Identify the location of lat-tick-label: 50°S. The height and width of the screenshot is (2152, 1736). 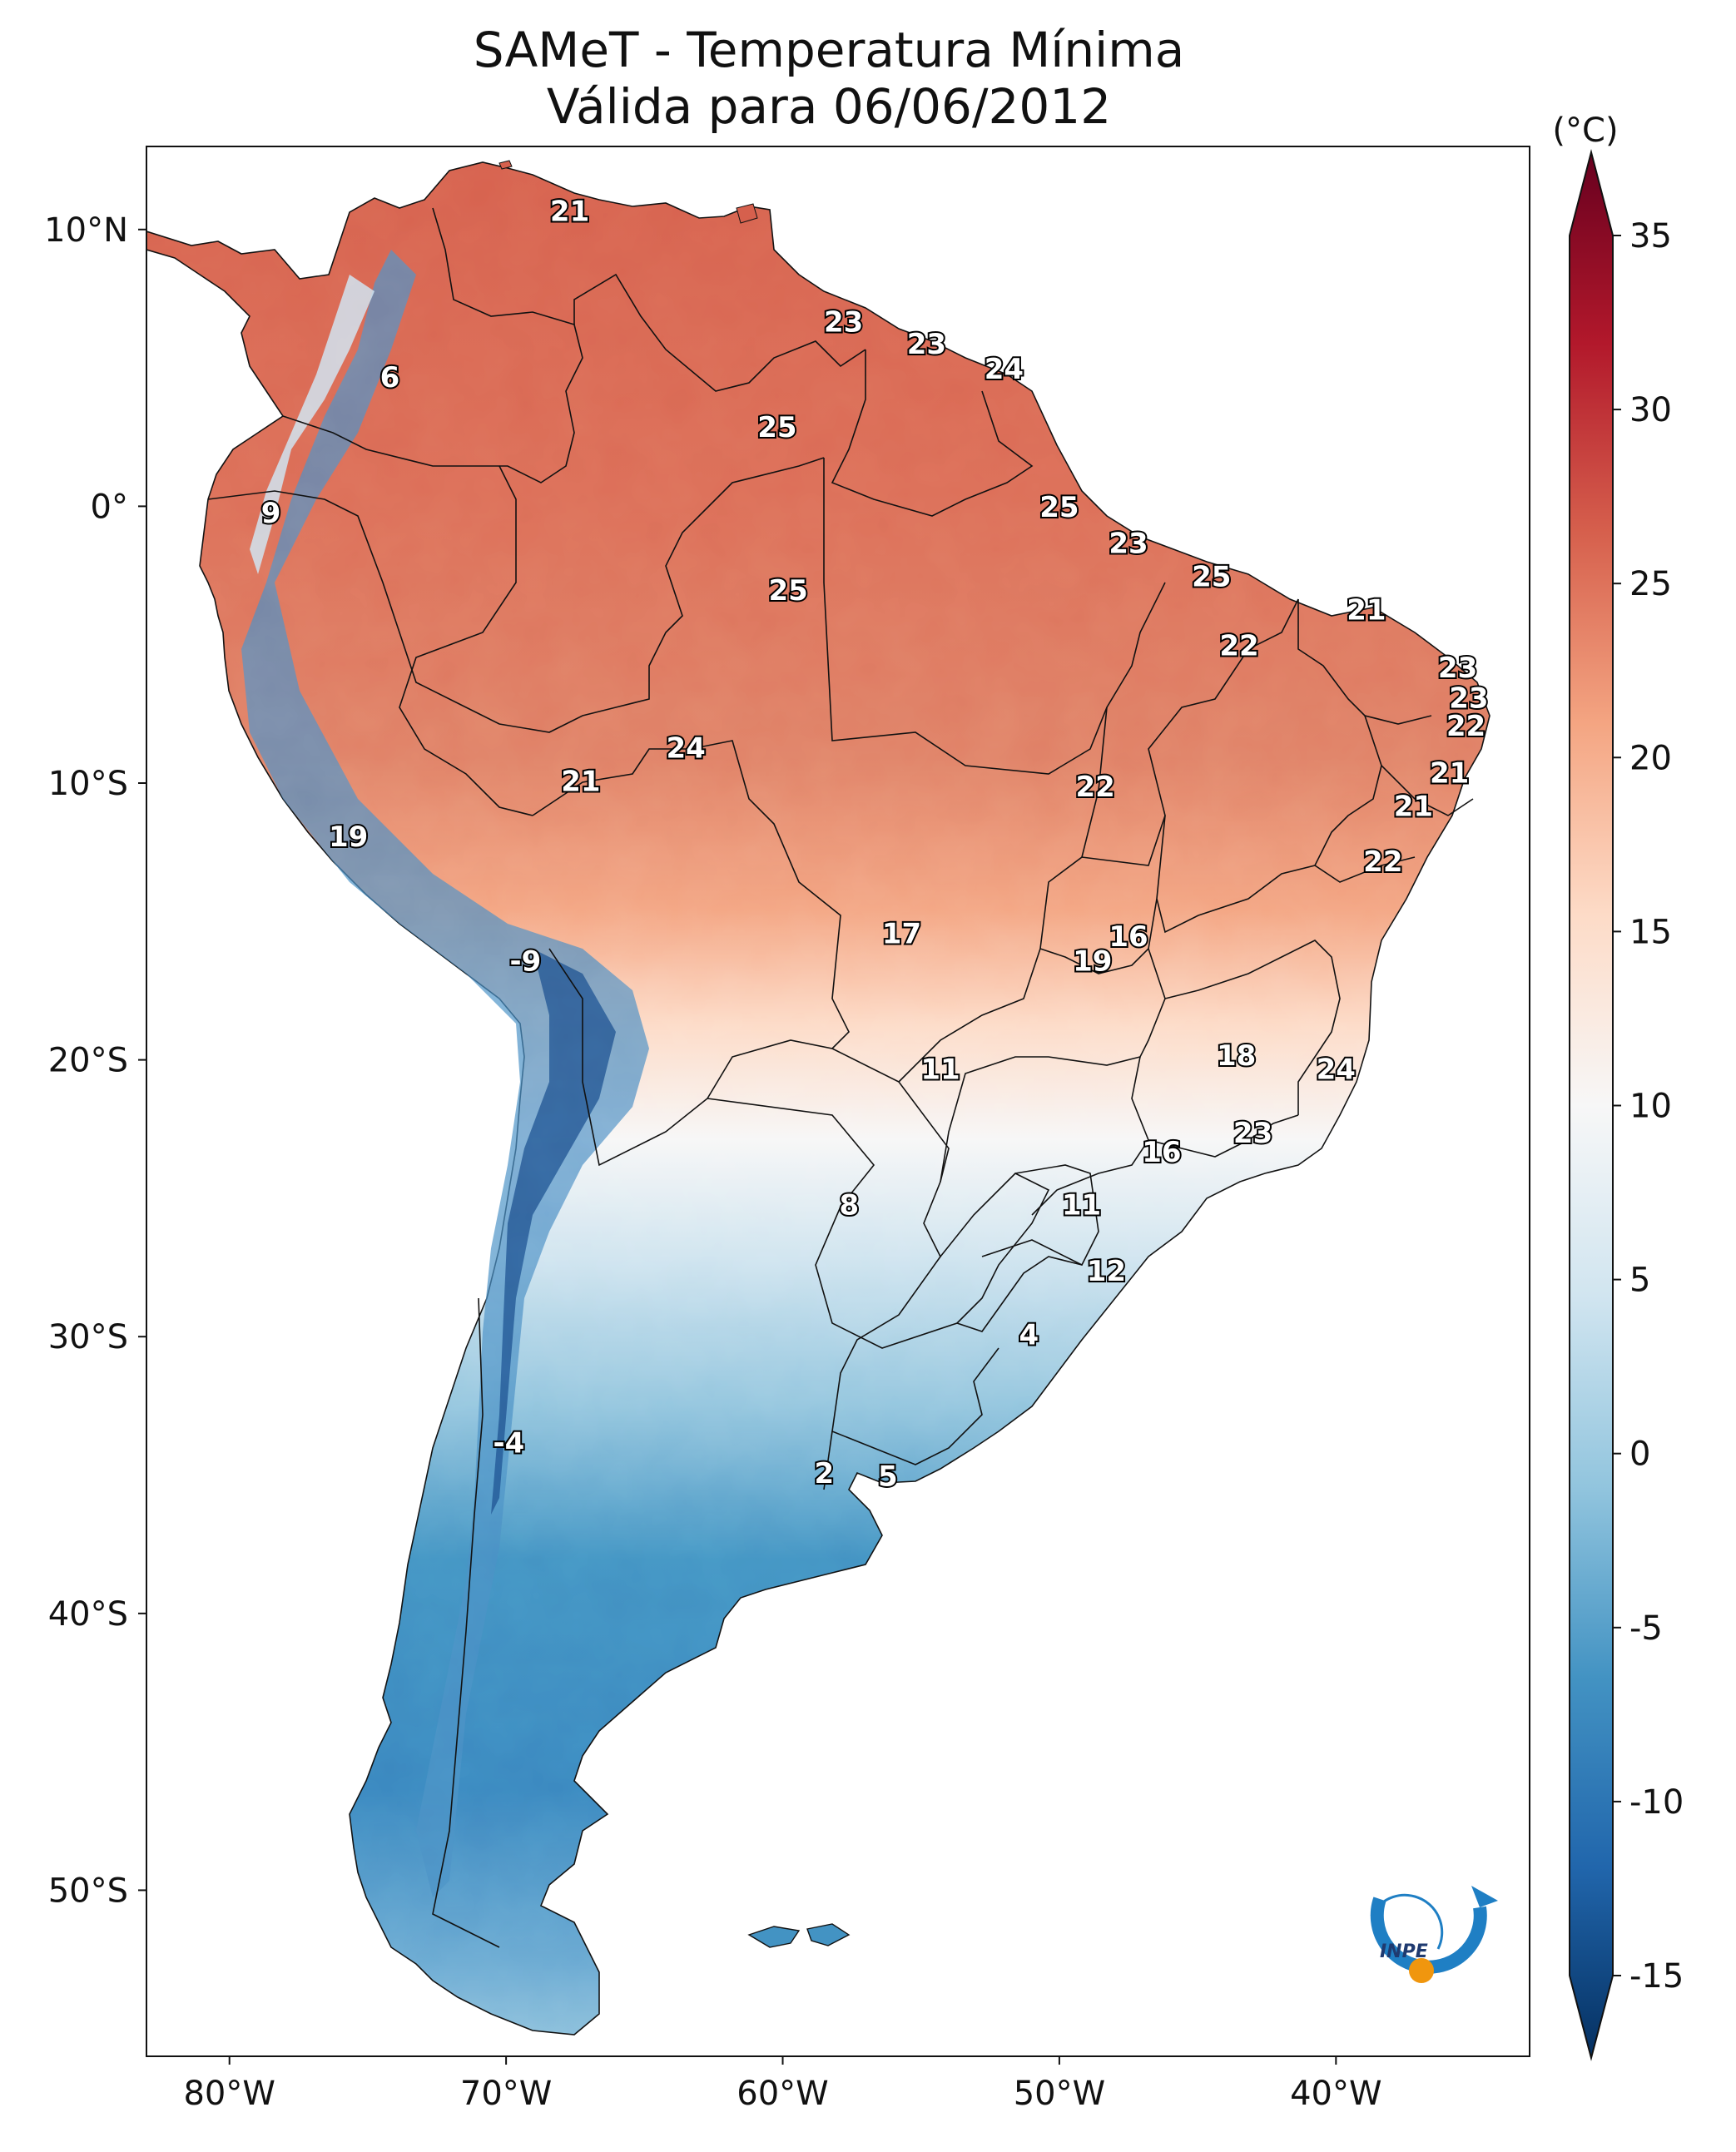
(88, 1891).